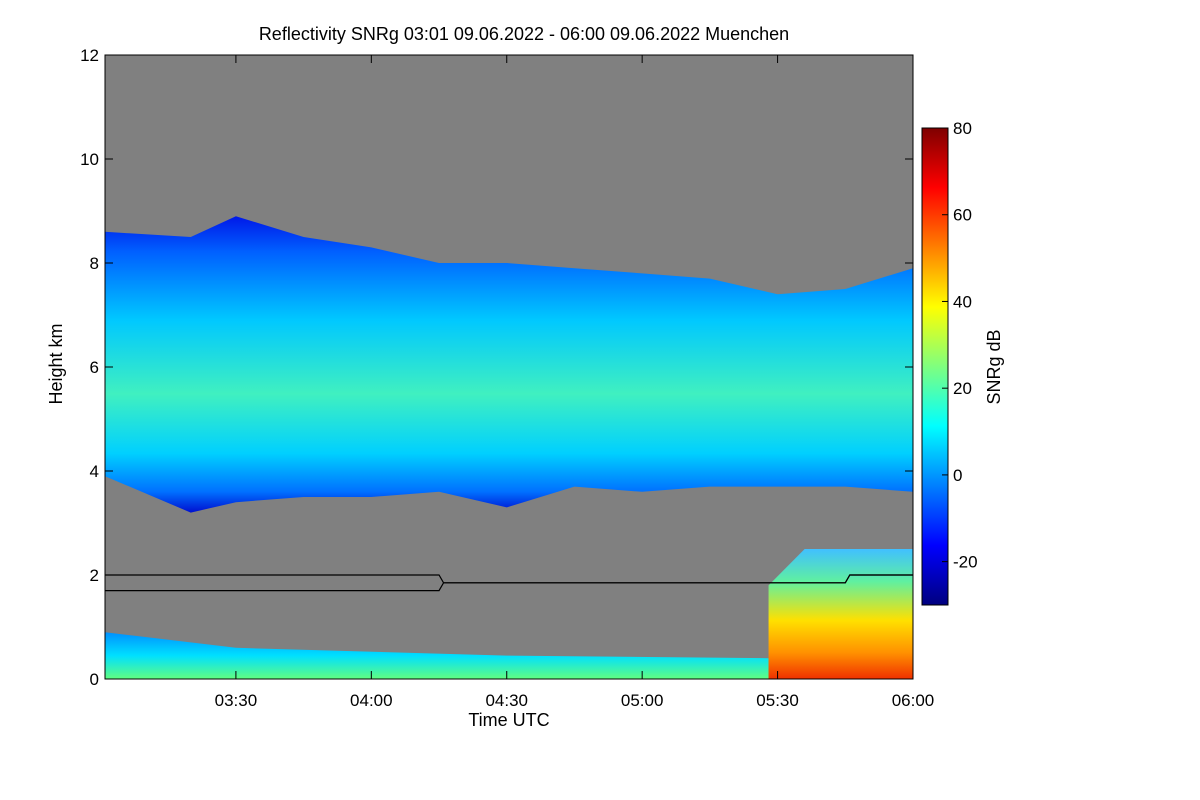  Describe the element at coordinates (94, 679) in the screenshot. I see `y-tick-label: 0` at that location.